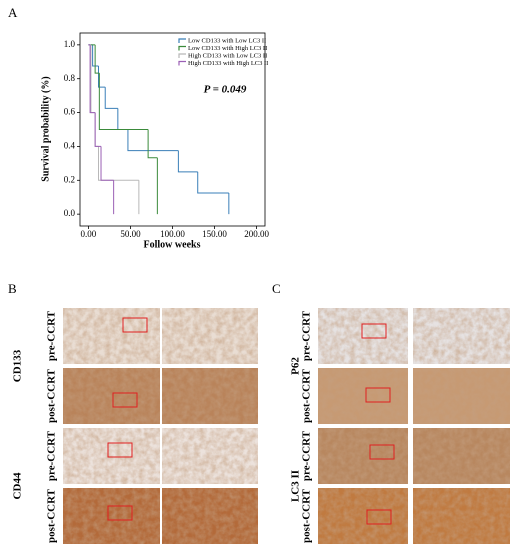 This screenshot has height=550, width=523. What do you see at coordinates (12, 288) in the screenshot?
I see `panel-label: B` at bounding box center [12, 288].